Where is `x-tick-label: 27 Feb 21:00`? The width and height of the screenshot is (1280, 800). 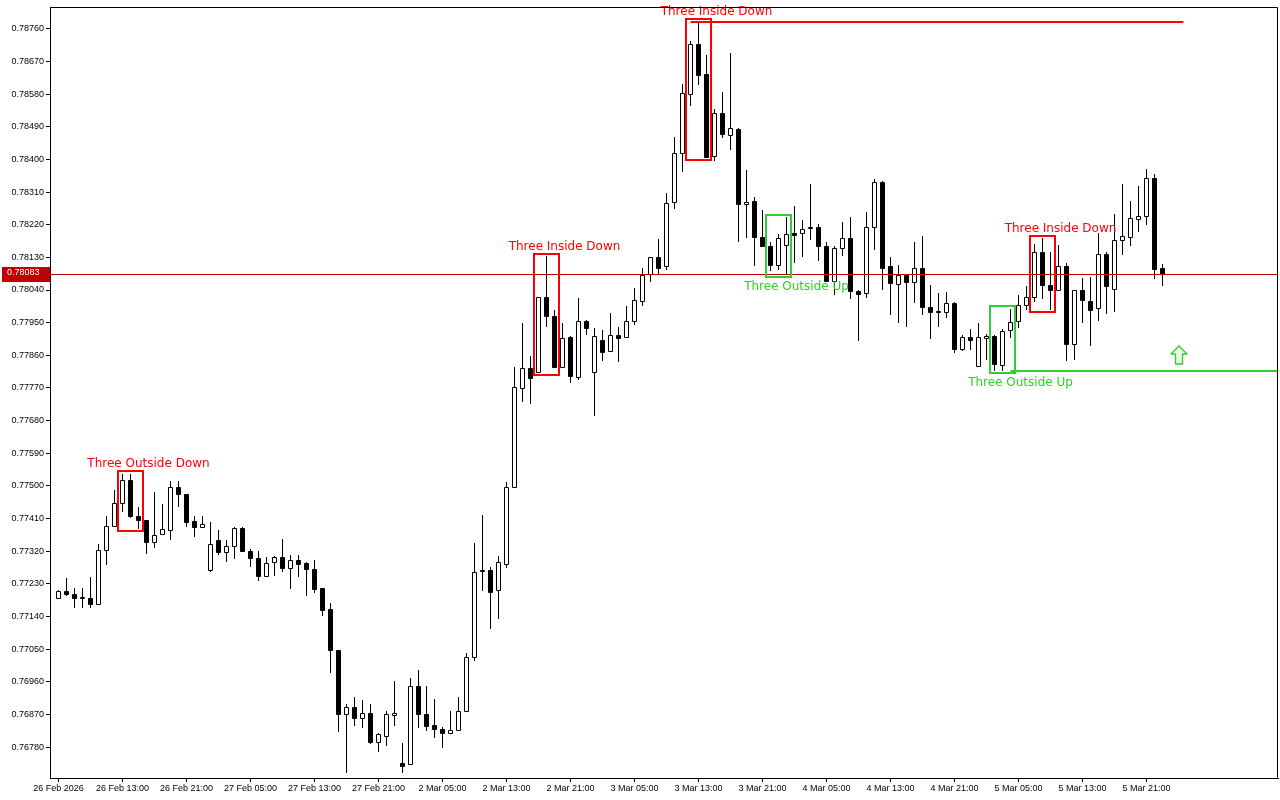
x-tick-label: 27 Feb 21:00 is located at coordinates (378, 787).